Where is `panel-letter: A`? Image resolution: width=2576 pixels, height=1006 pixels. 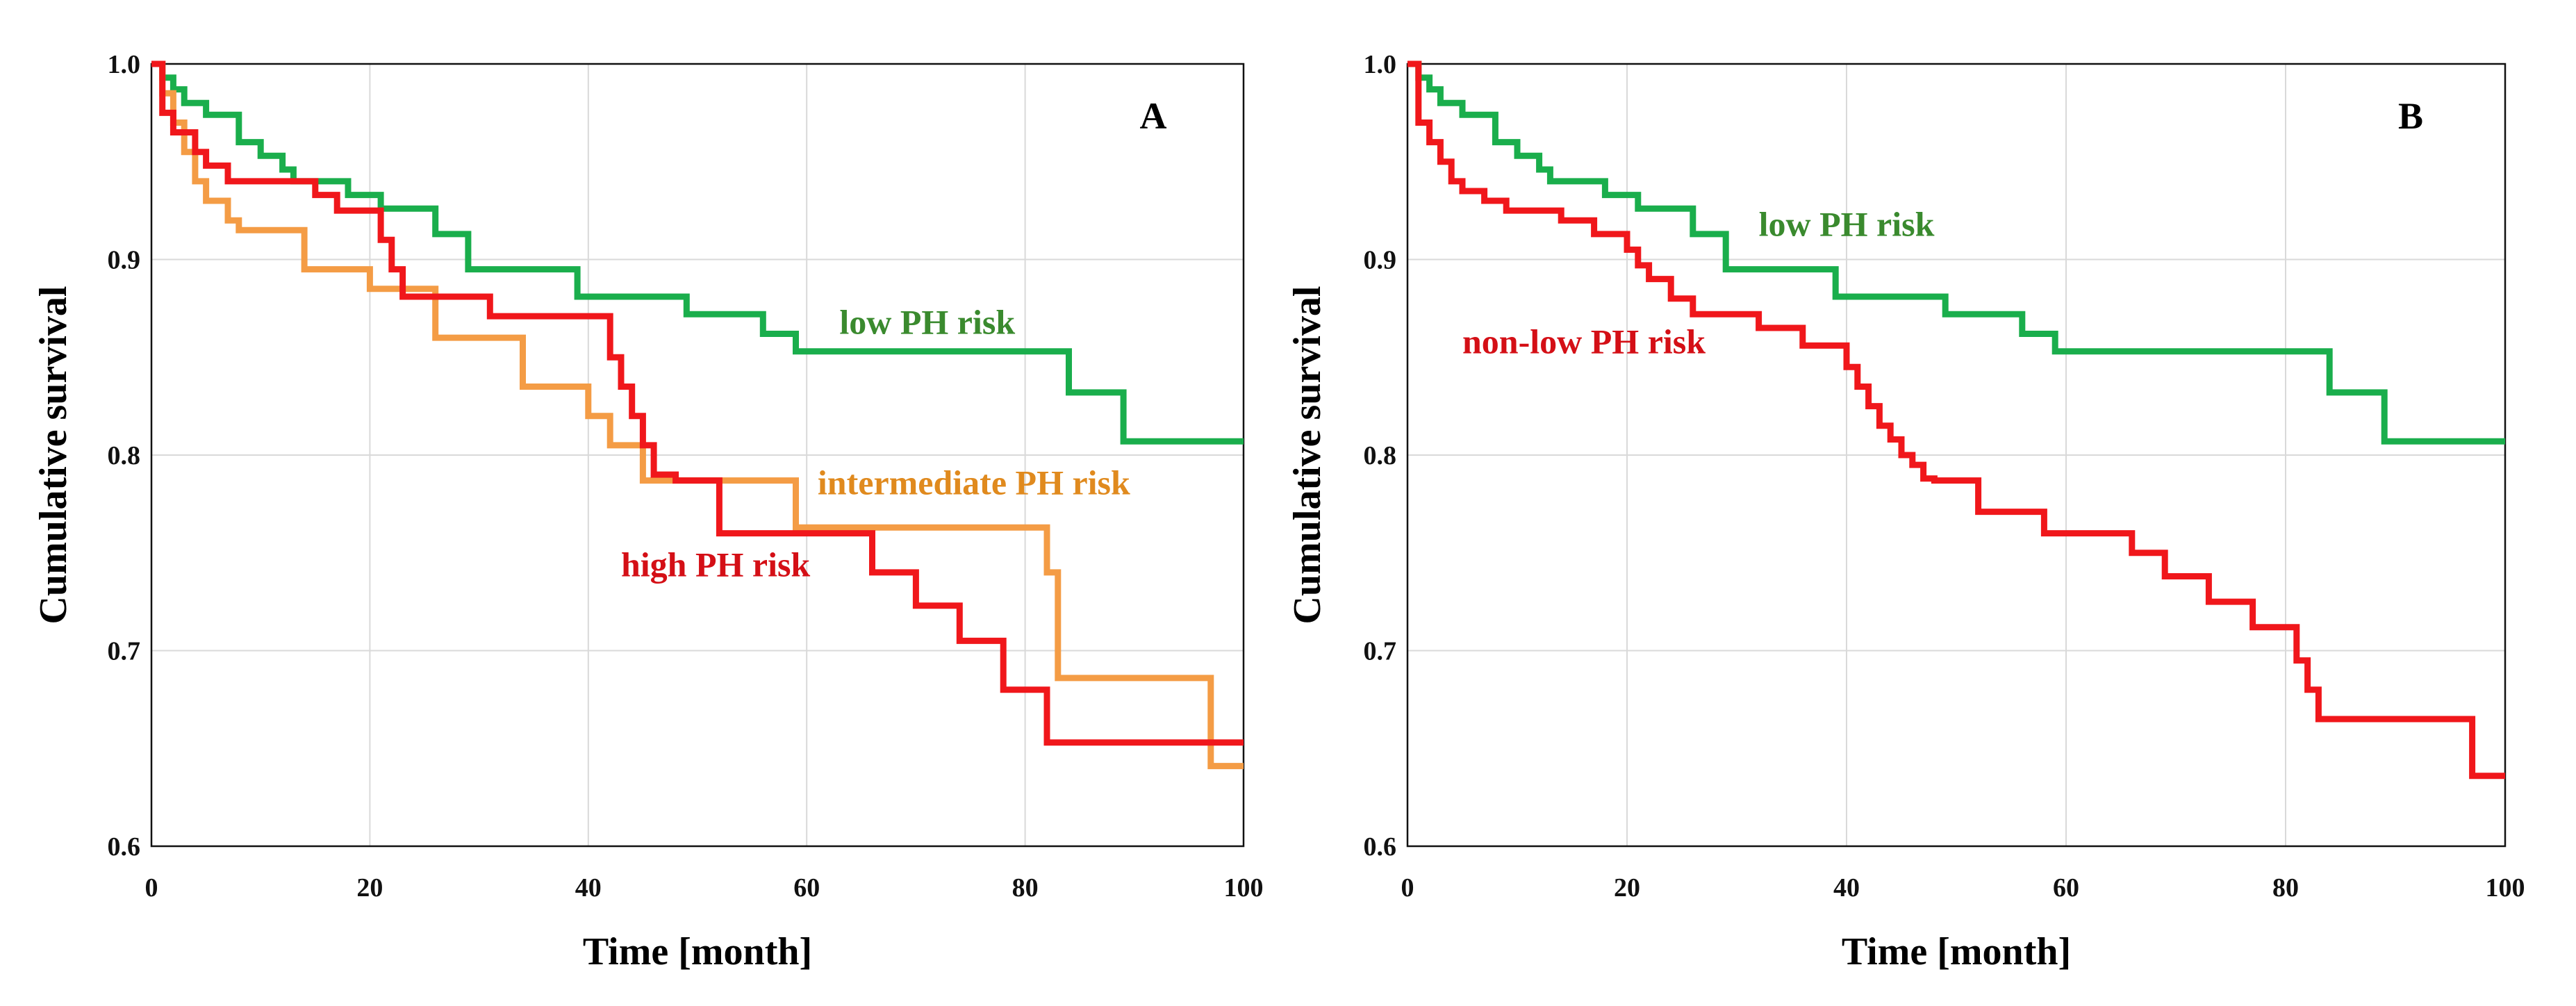
panel-letter: A is located at coordinates (1154, 116).